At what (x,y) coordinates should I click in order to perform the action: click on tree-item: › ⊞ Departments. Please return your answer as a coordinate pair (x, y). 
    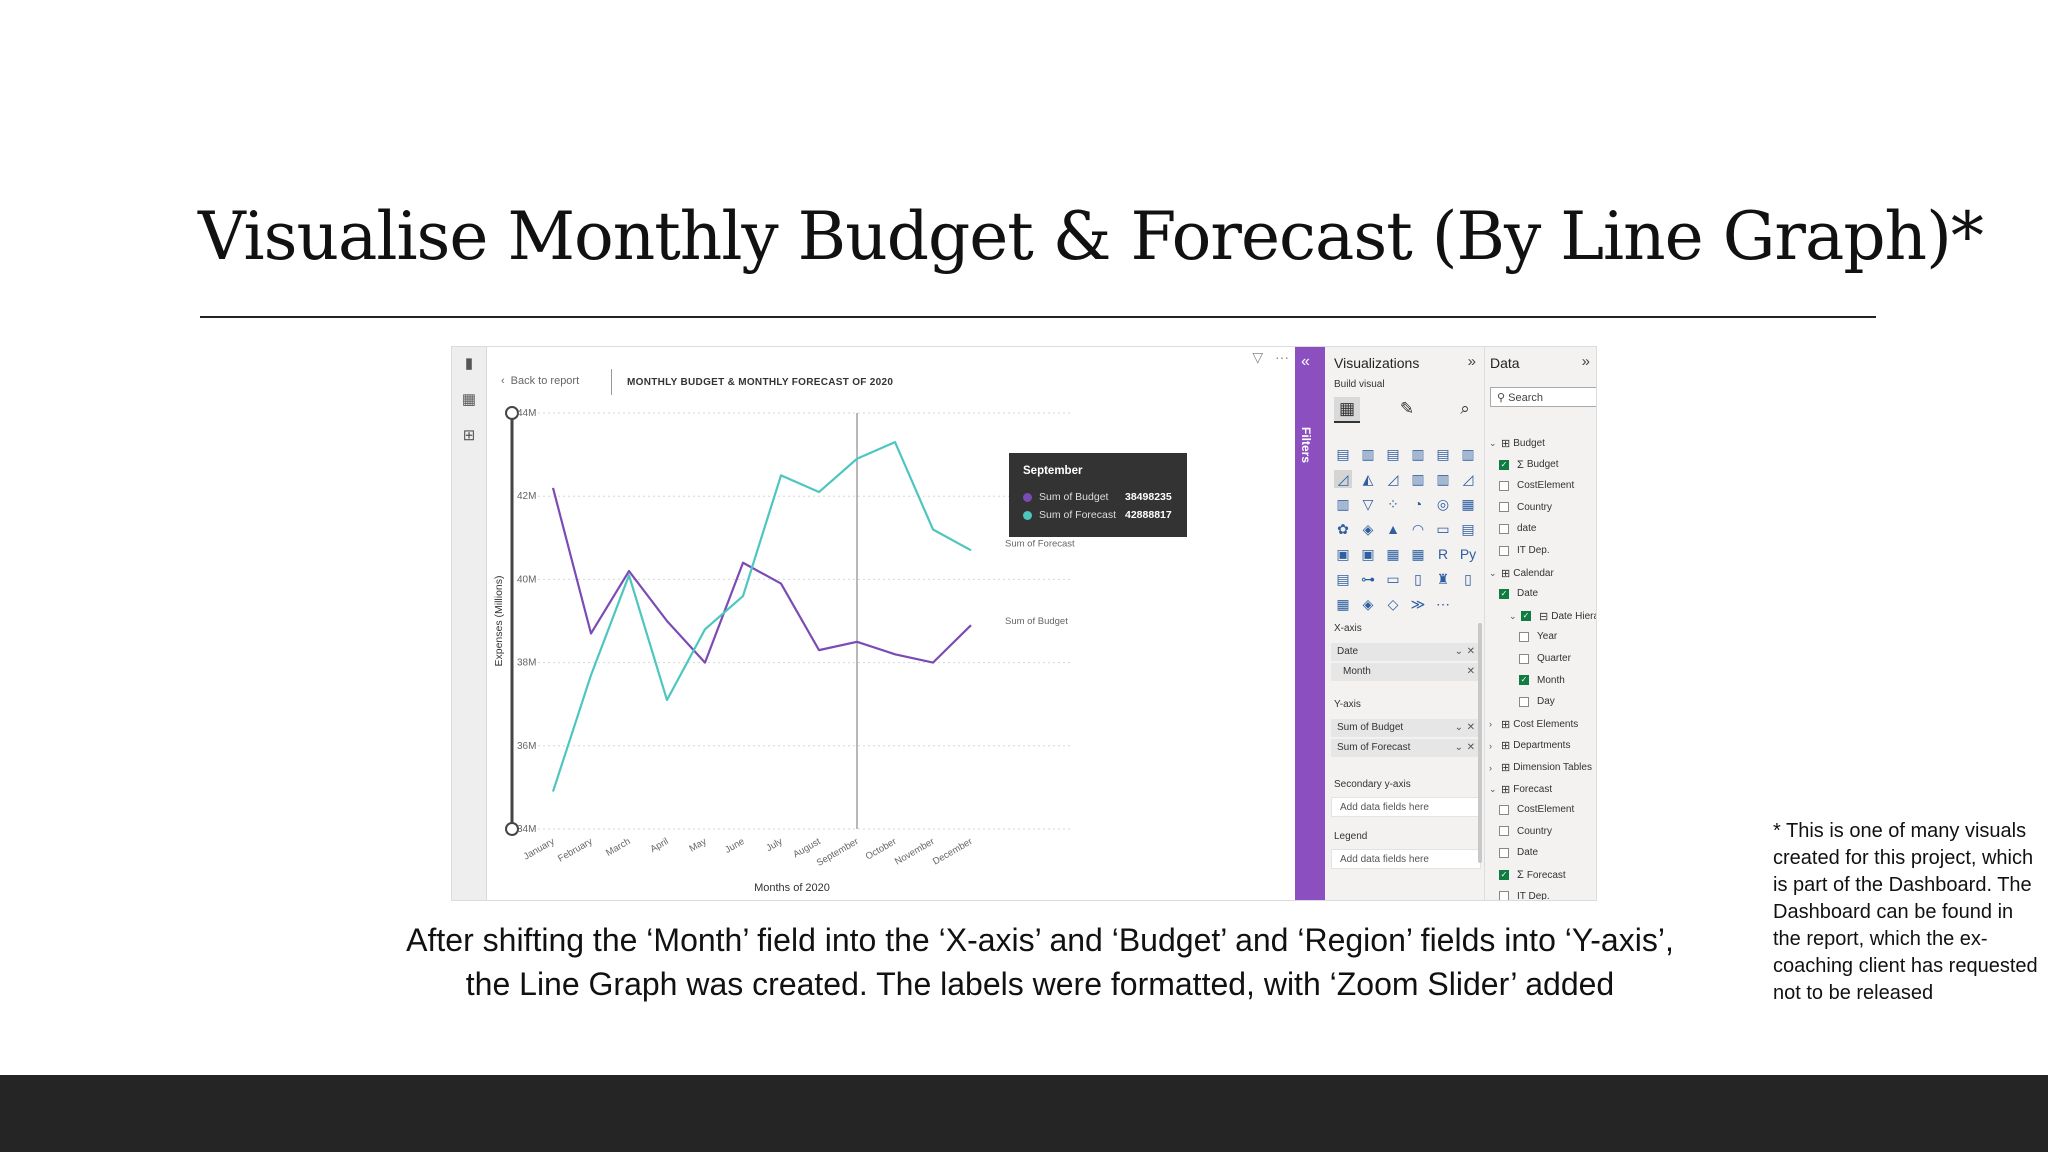
    Looking at the image, I should click on (1529, 745).